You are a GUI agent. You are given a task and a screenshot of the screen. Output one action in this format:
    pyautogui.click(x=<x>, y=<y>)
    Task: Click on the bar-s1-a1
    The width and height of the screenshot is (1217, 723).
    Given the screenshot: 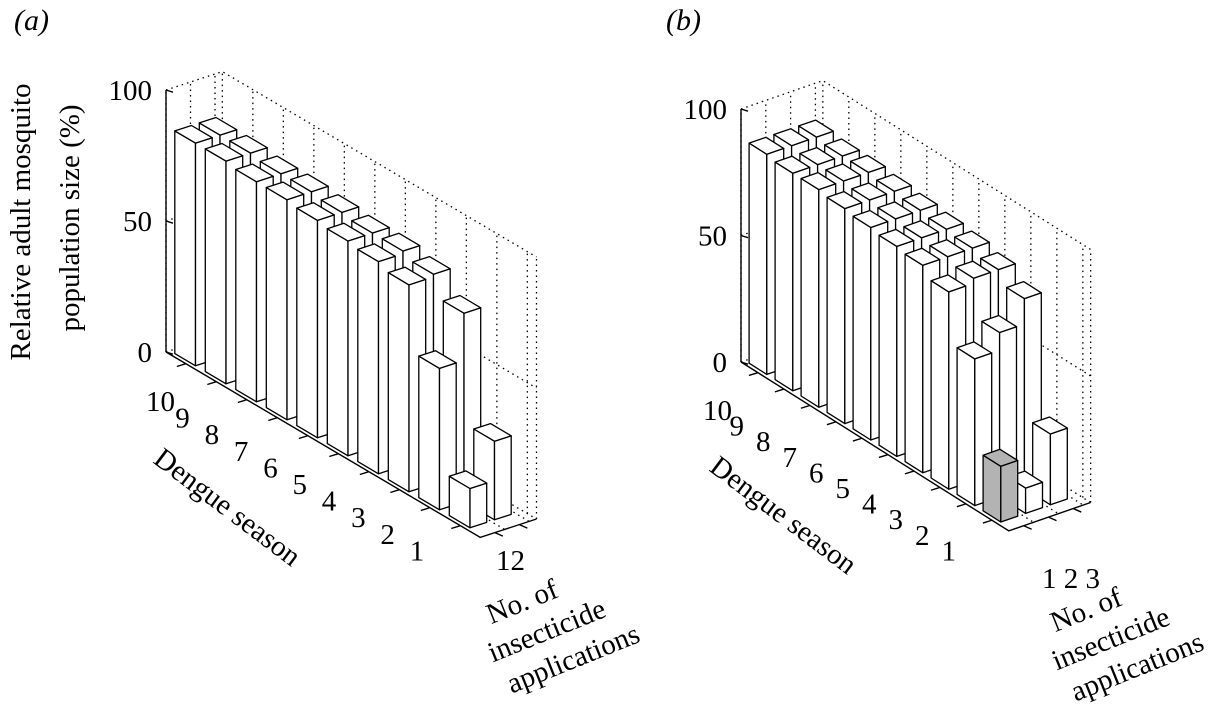 What is the action you would take?
    pyautogui.click(x=468, y=499)
    